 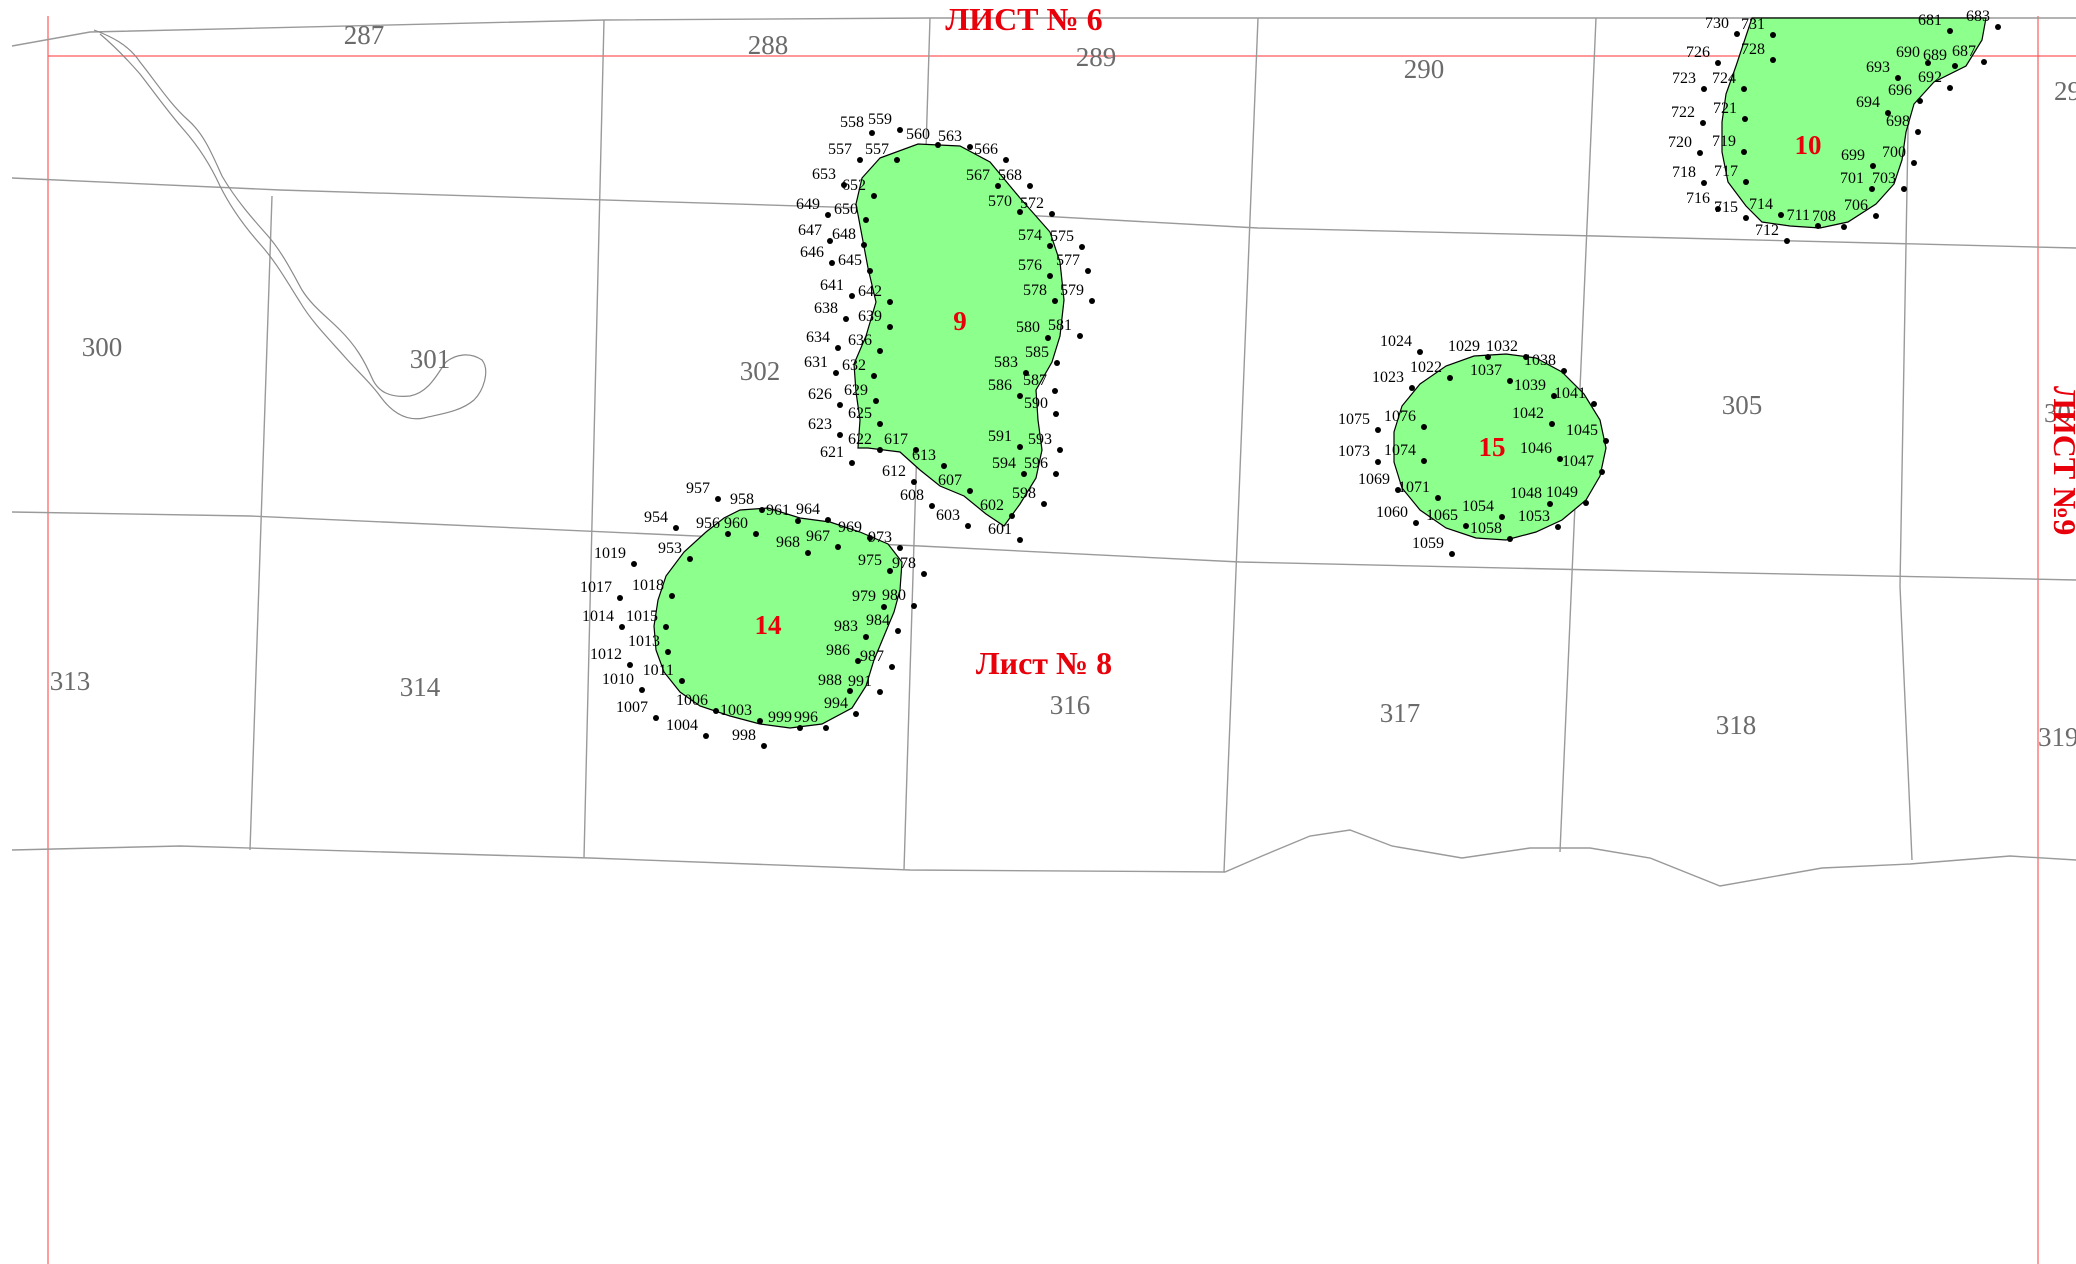 What do you see at coordinates (1854, 123) in the screenshot?
I see `plot-10-area` at bounding box center [1854, 123].